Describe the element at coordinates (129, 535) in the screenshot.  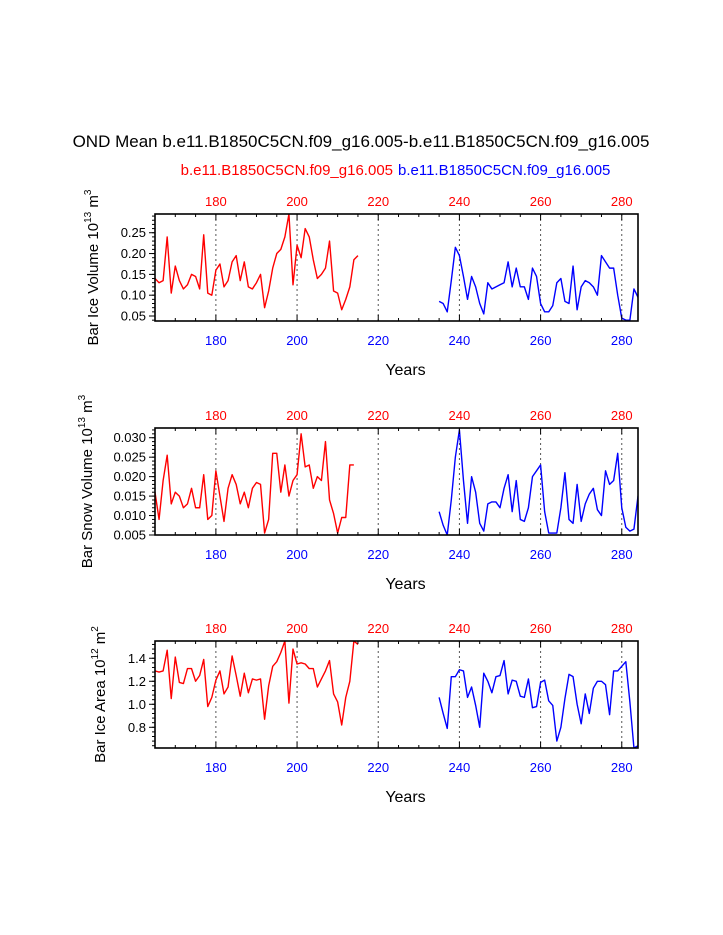
I see `y-tick-label: 0.005` at that location.